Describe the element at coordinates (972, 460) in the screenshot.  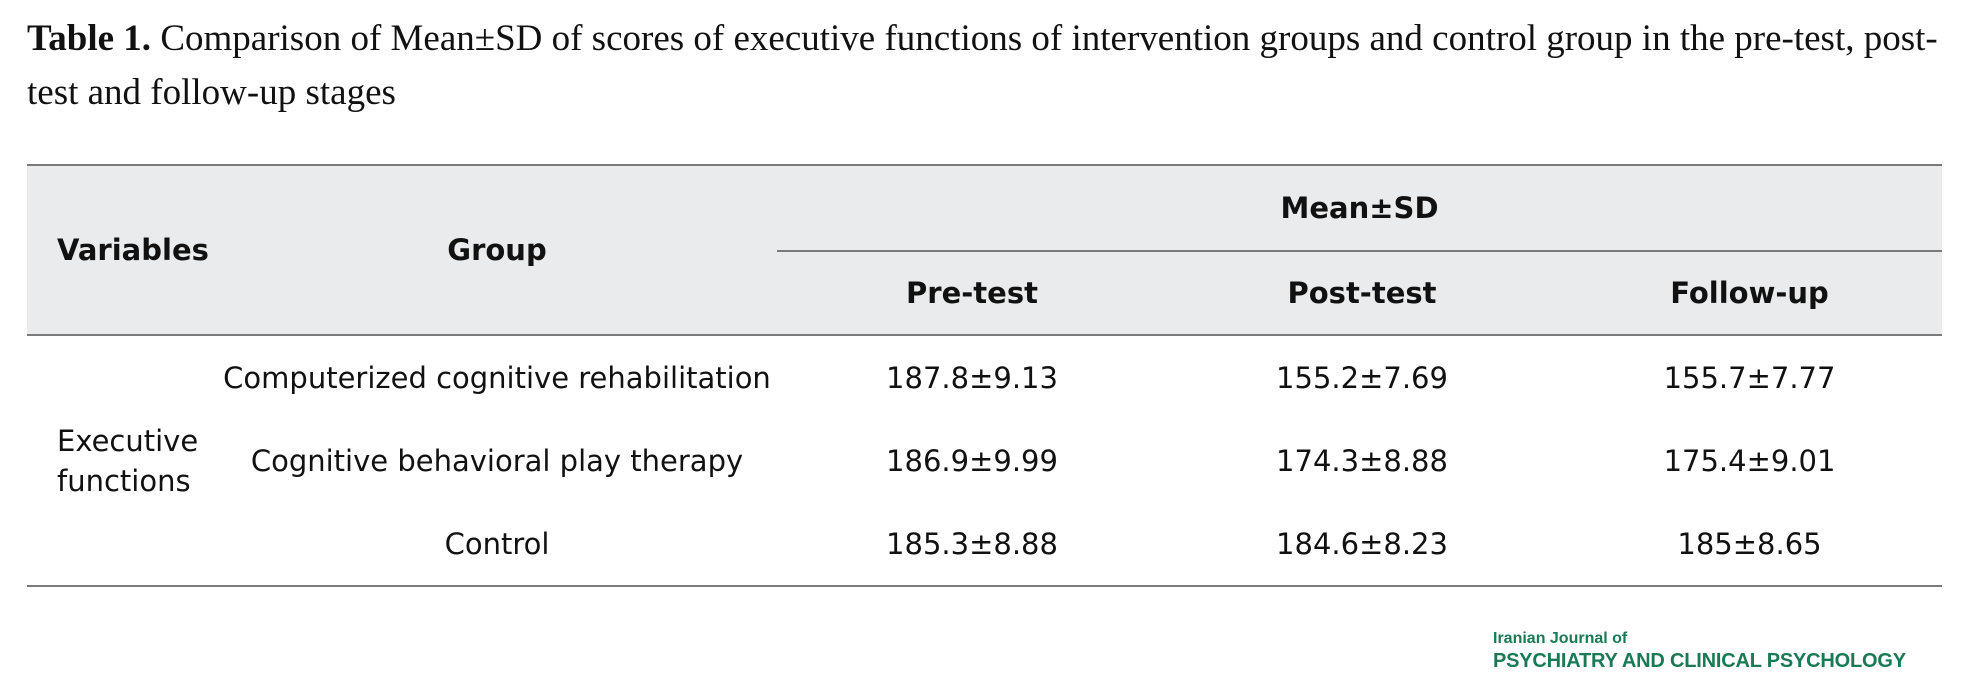
I see `pre-test-cell: 186.9±9.99` at that location.